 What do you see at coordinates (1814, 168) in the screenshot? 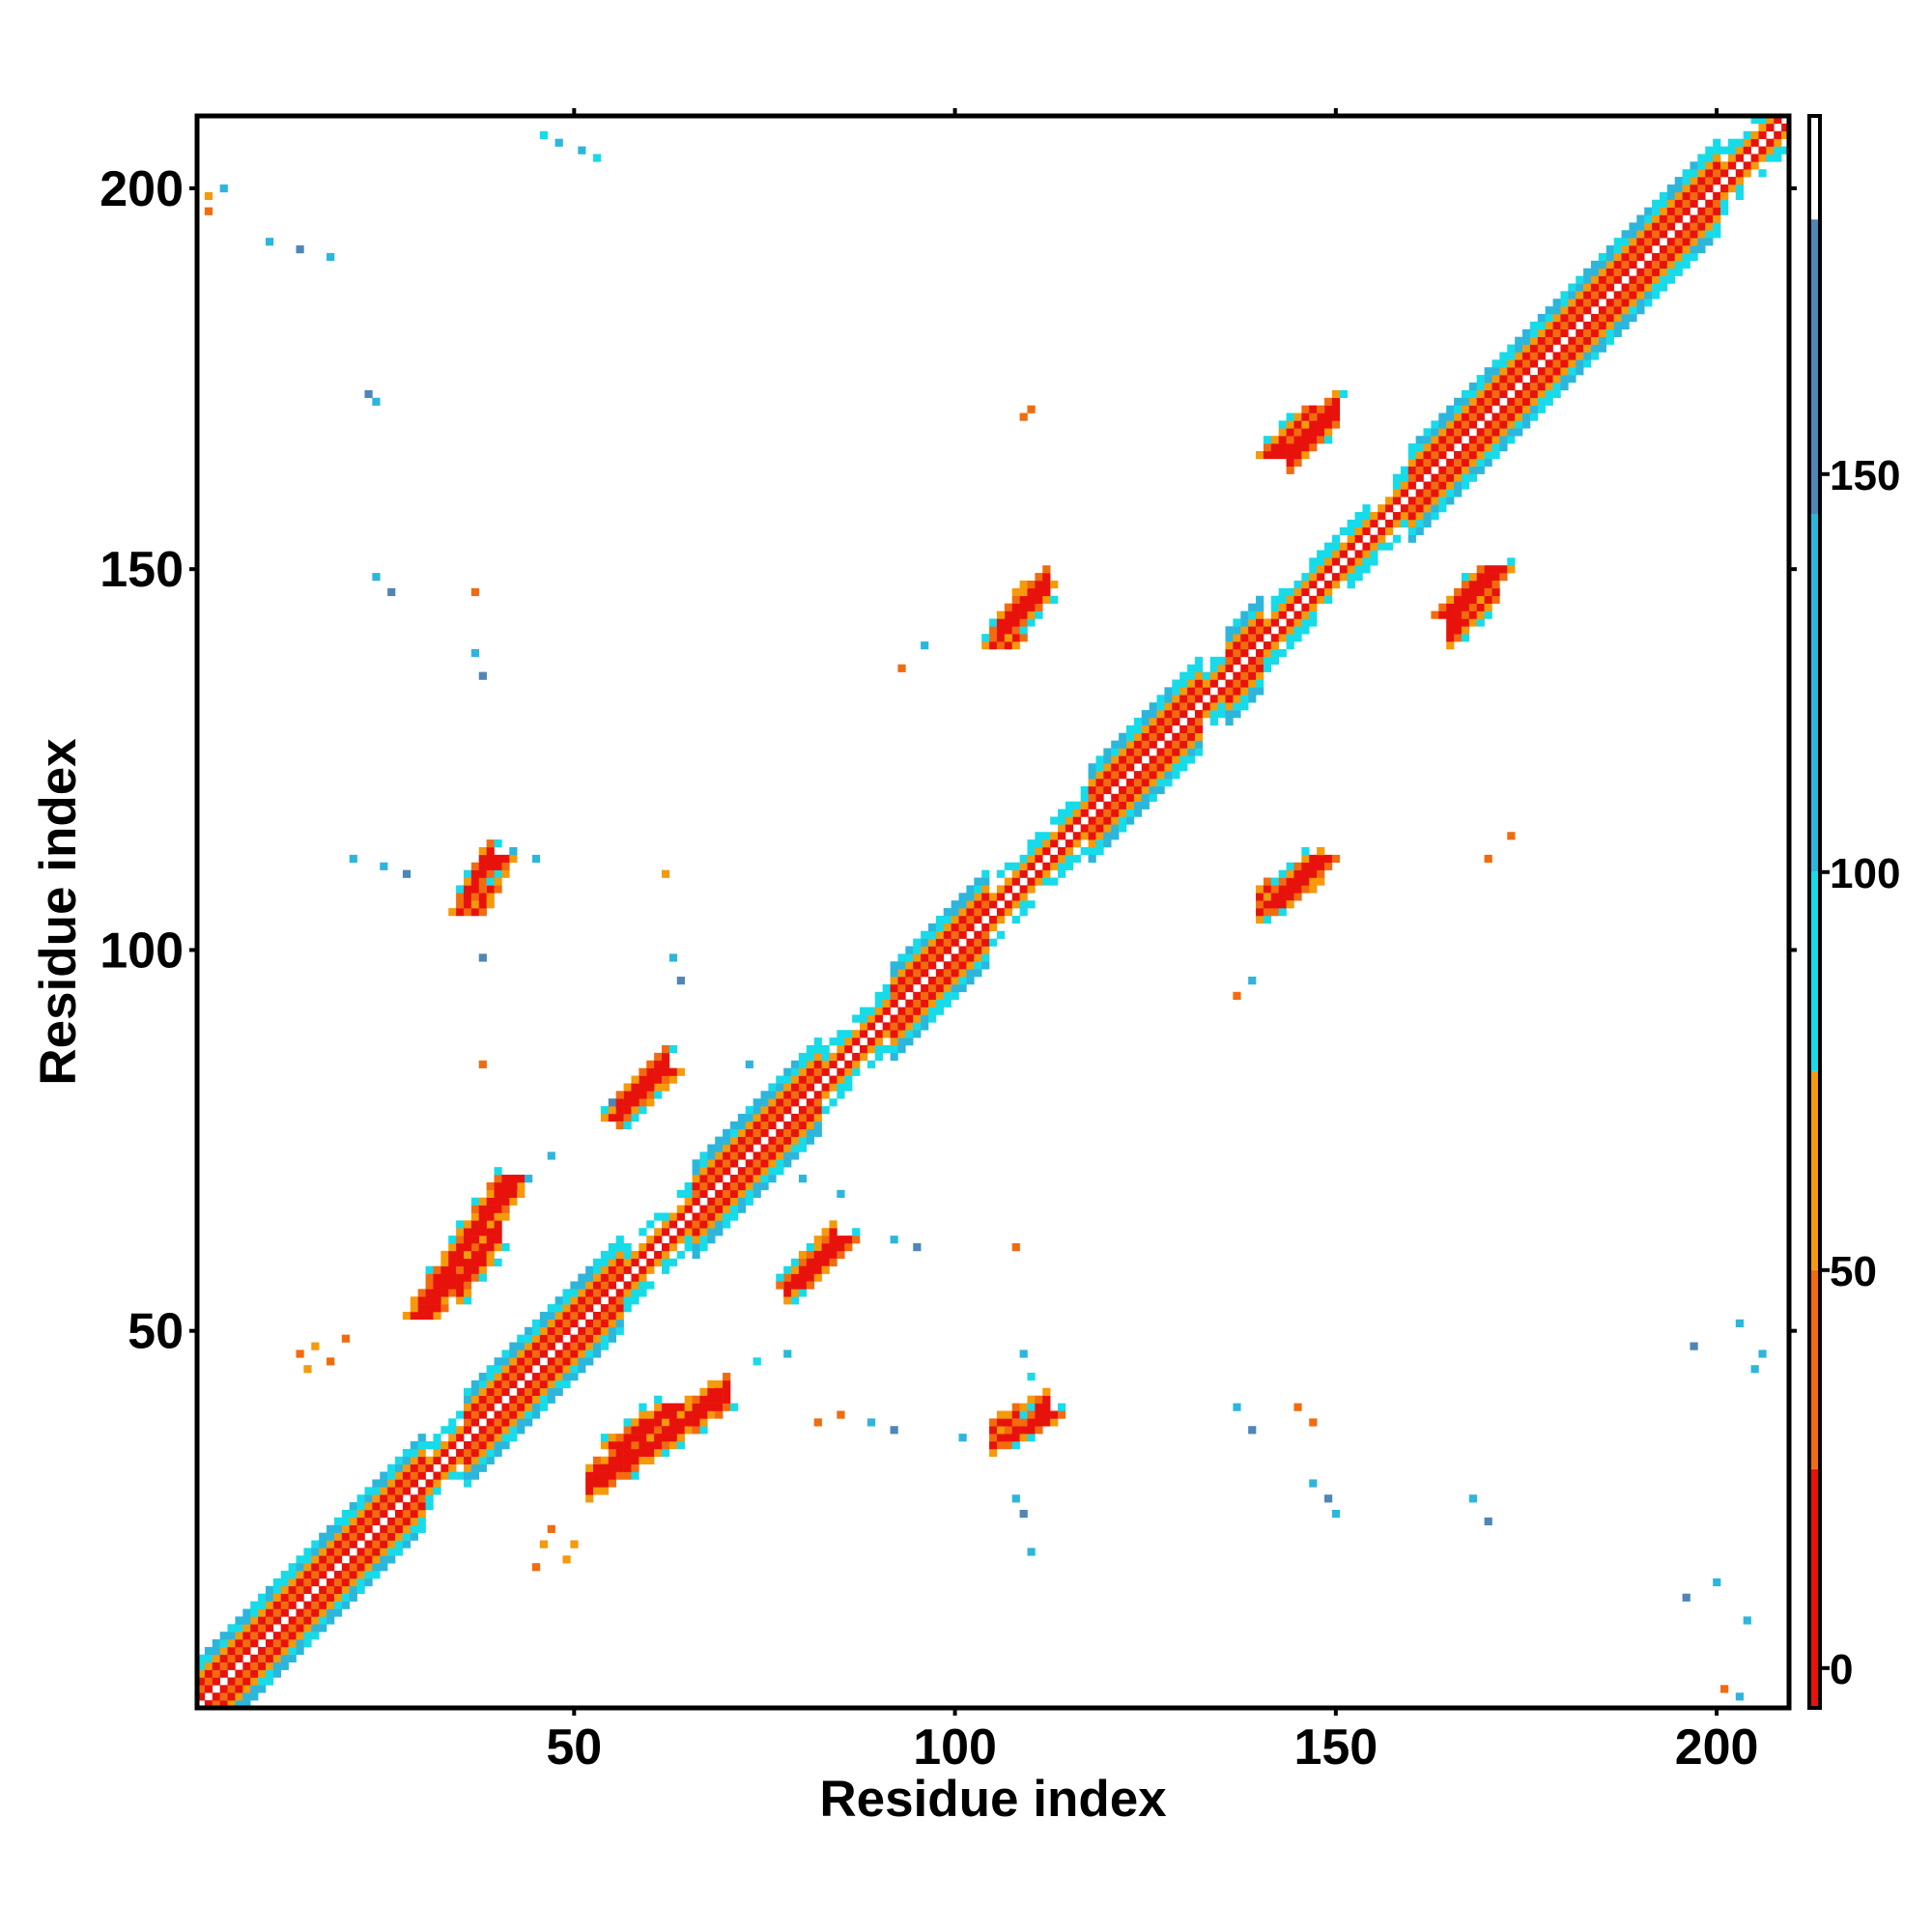
I see `colorbar-band` at bounding box center [1814, 168].